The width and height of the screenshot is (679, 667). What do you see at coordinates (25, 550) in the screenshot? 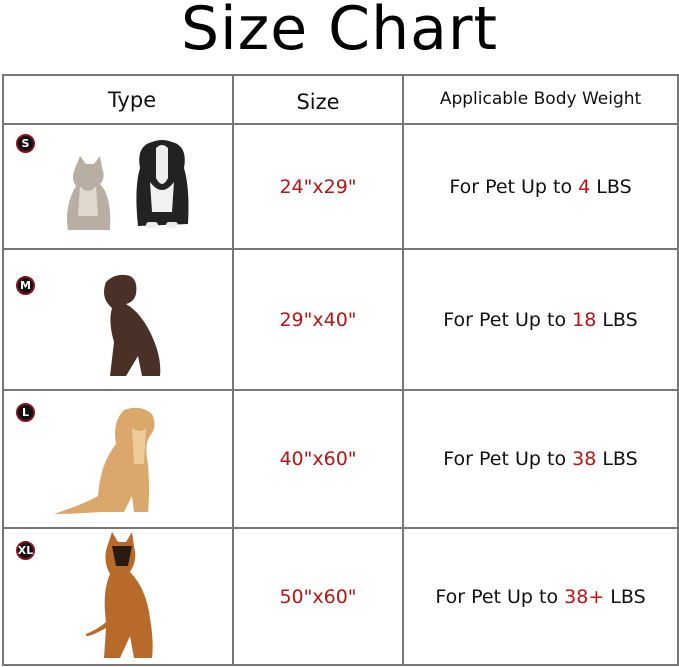
I see `size-badge-xl: XL` at bounding box center [25, 550].